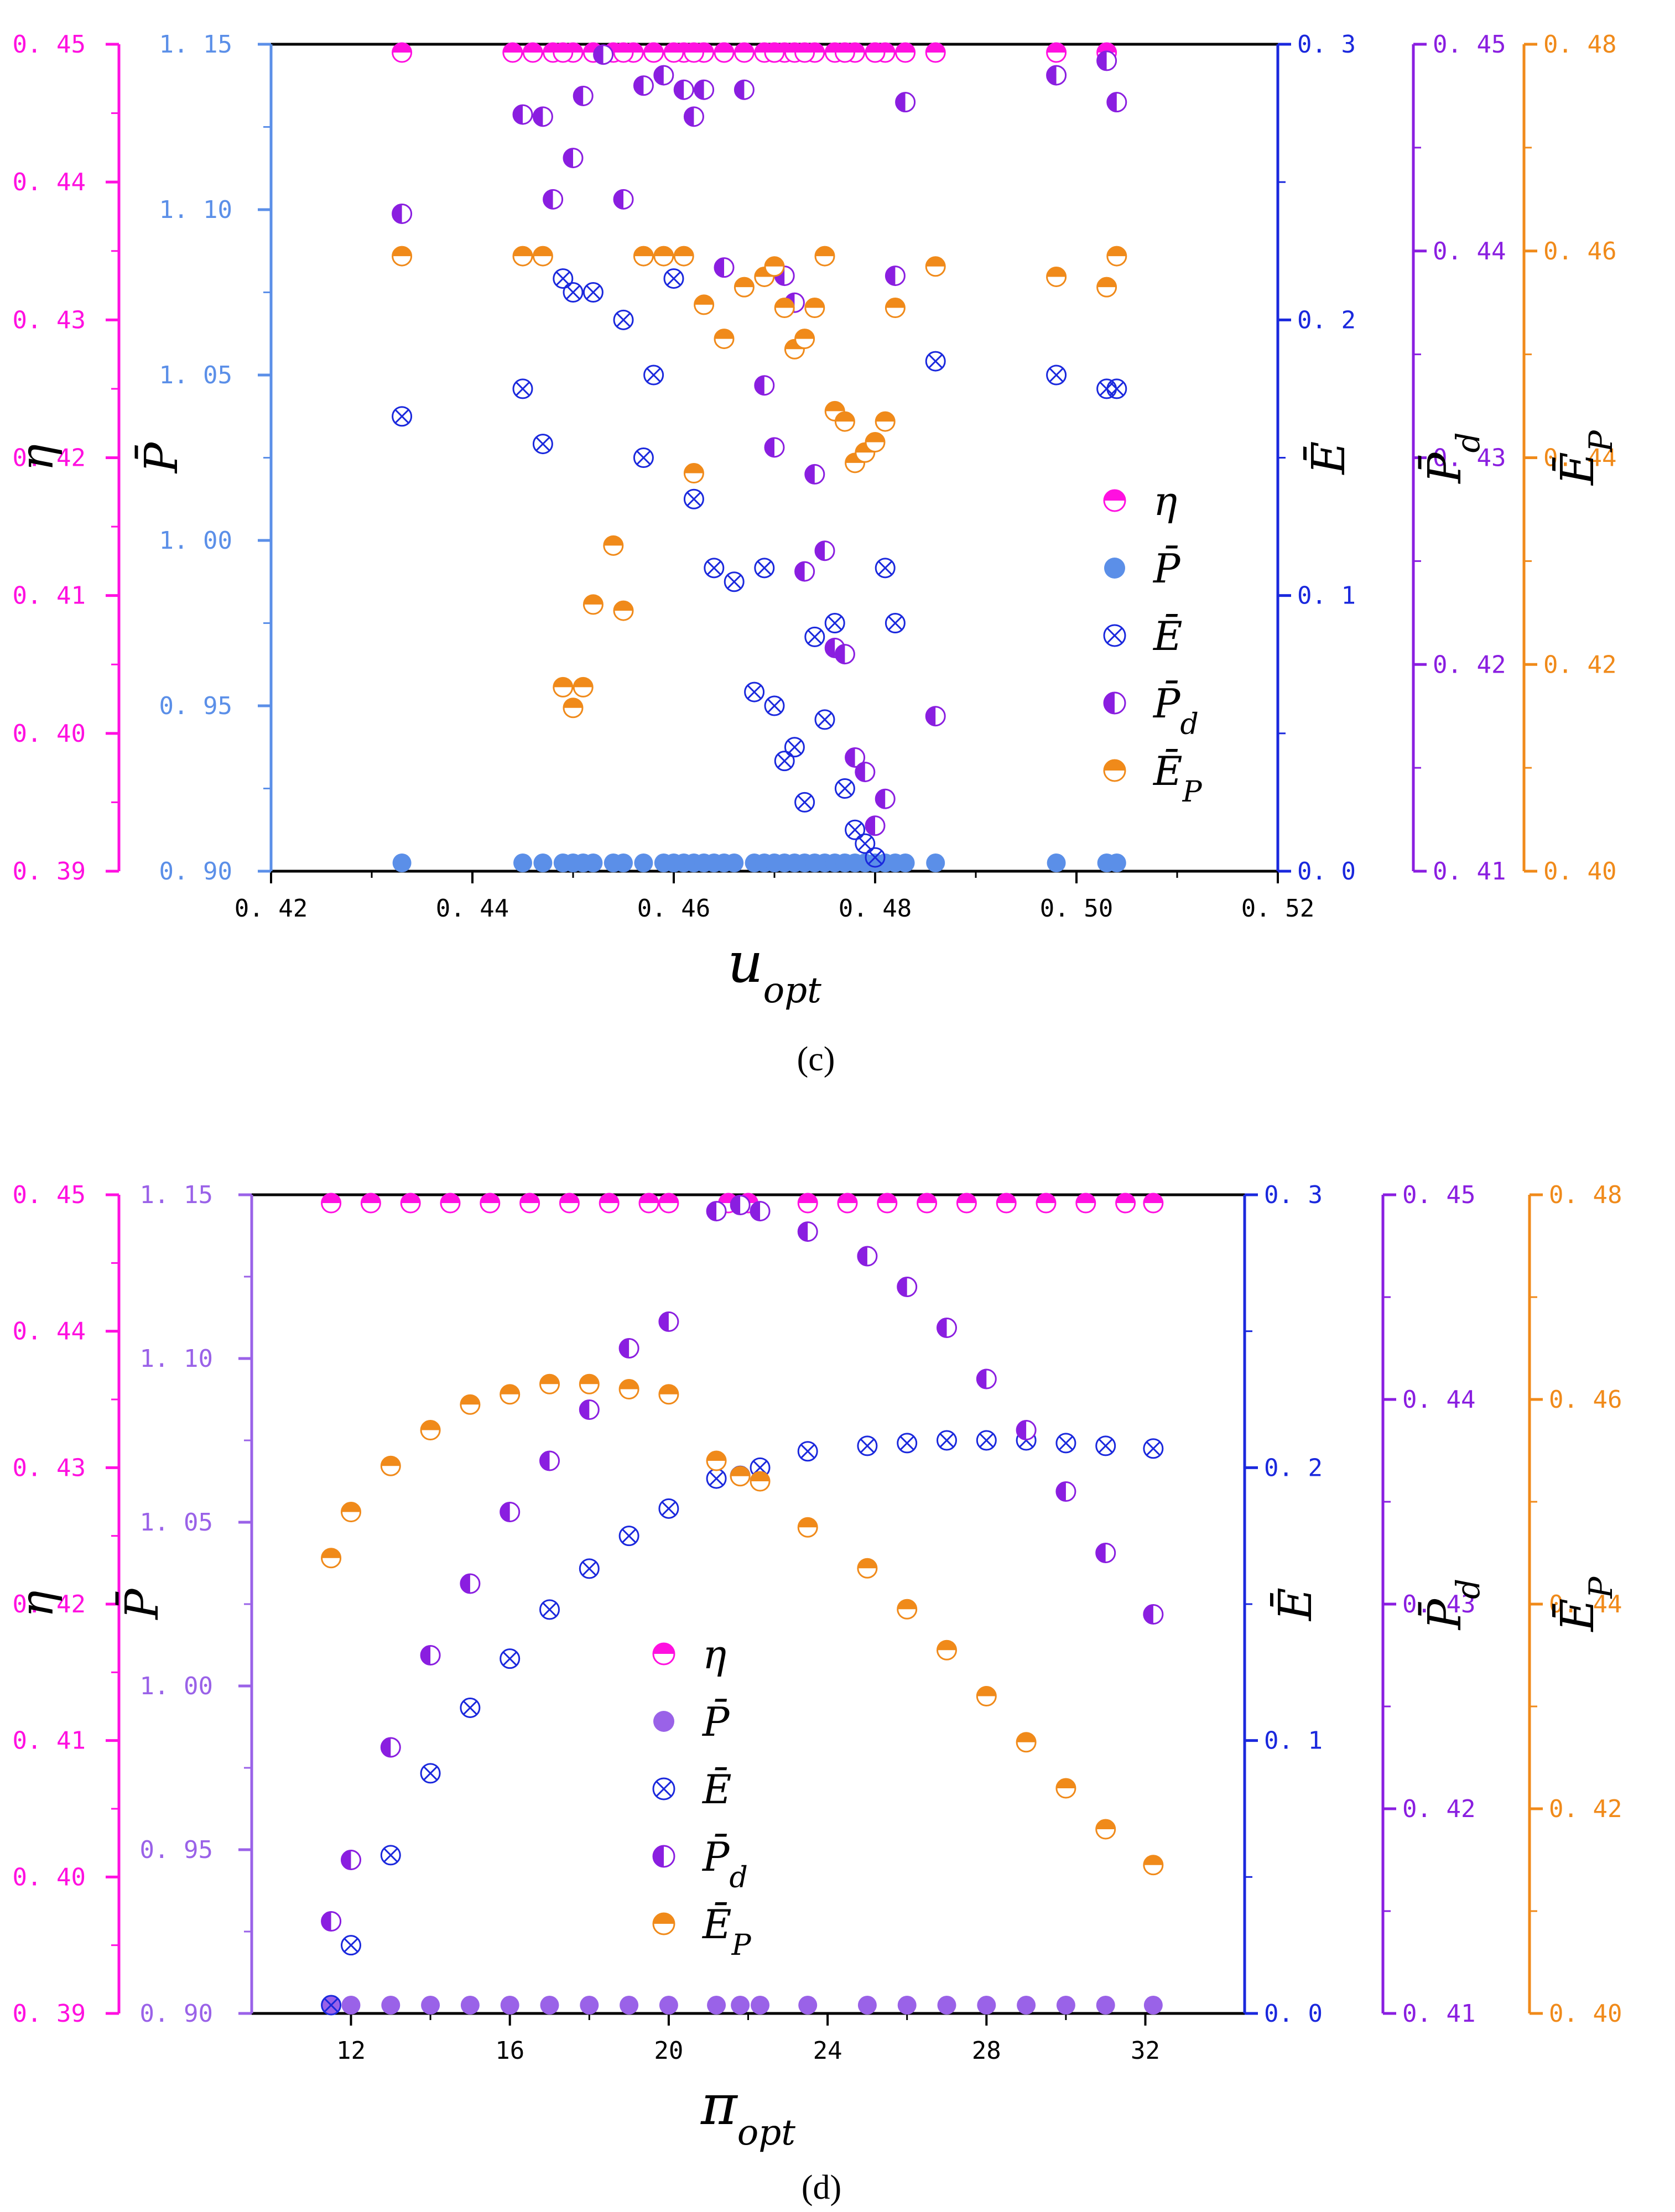 This screenshot has height=2212, width=1675. I want to click on y-axis-name-0: η, so click(37, 1603).